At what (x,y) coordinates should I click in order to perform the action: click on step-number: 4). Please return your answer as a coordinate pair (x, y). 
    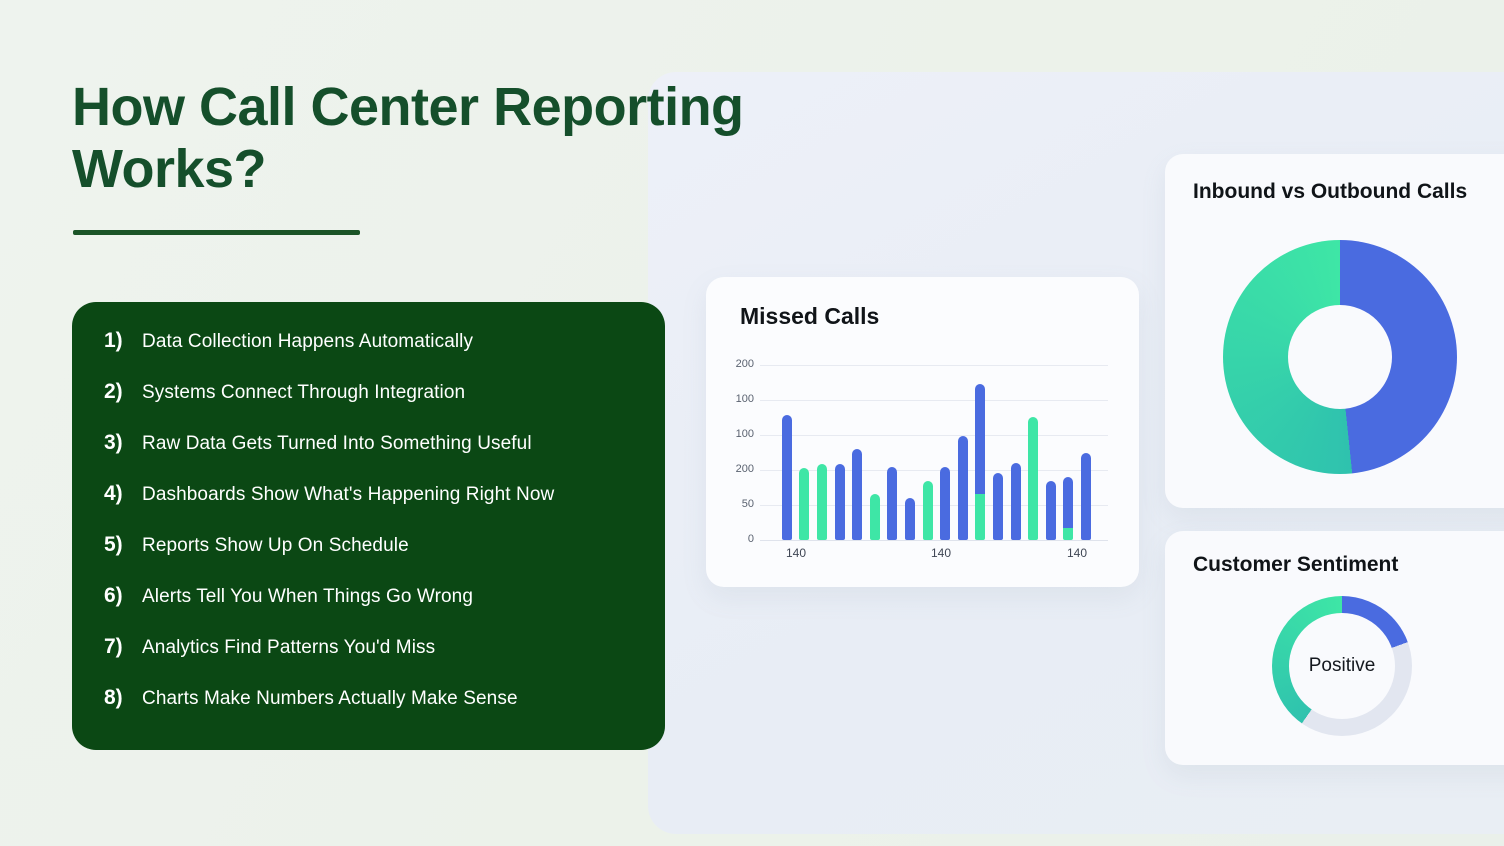
    Looking at the image, I should click on (113, 493).